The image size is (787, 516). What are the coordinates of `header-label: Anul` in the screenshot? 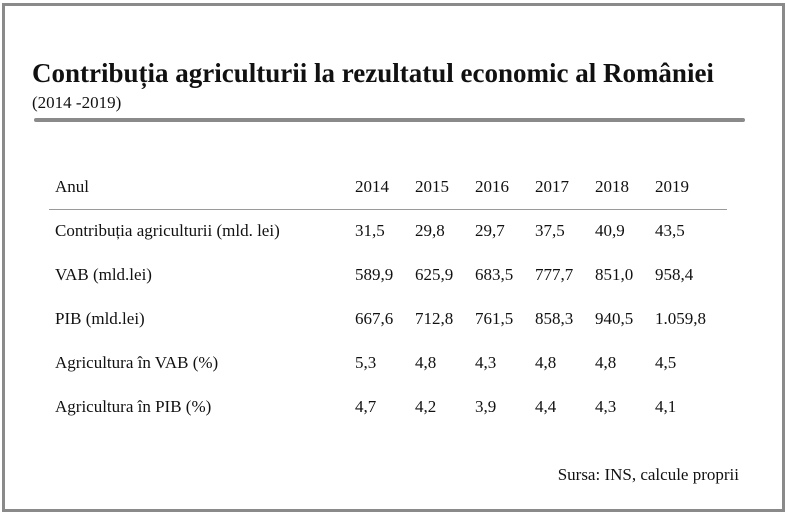 It's located at (202, 188).